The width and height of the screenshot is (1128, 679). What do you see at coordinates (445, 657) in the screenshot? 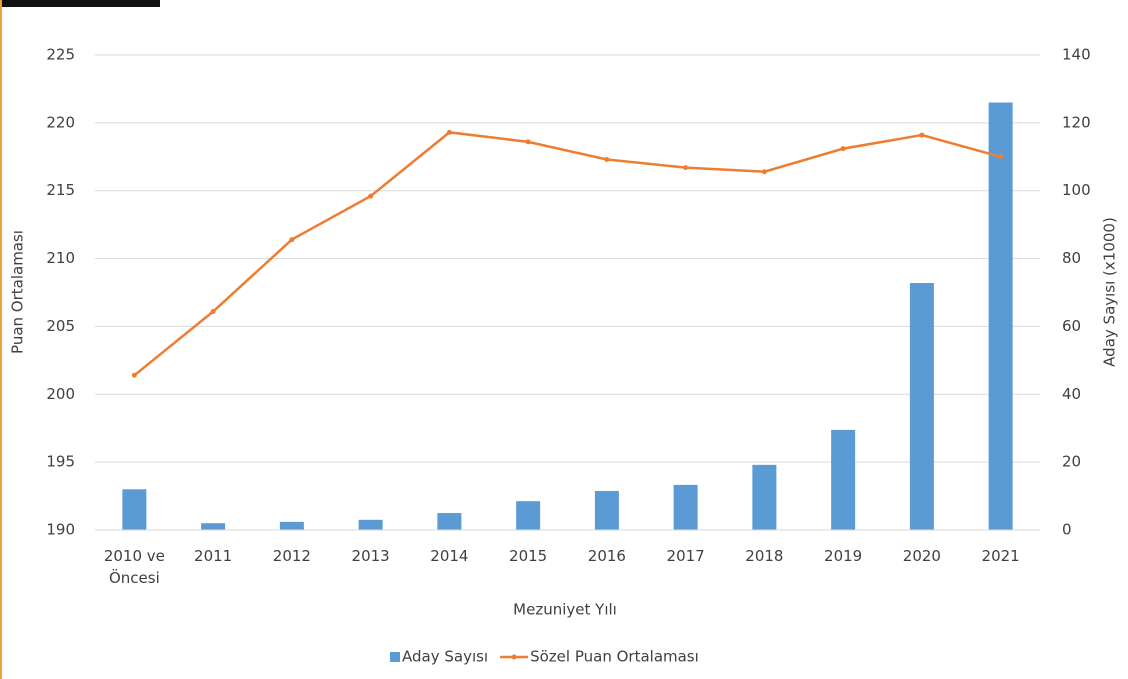
I see `legend-label: Aday Sayısı` at bounding box center [445, 657].